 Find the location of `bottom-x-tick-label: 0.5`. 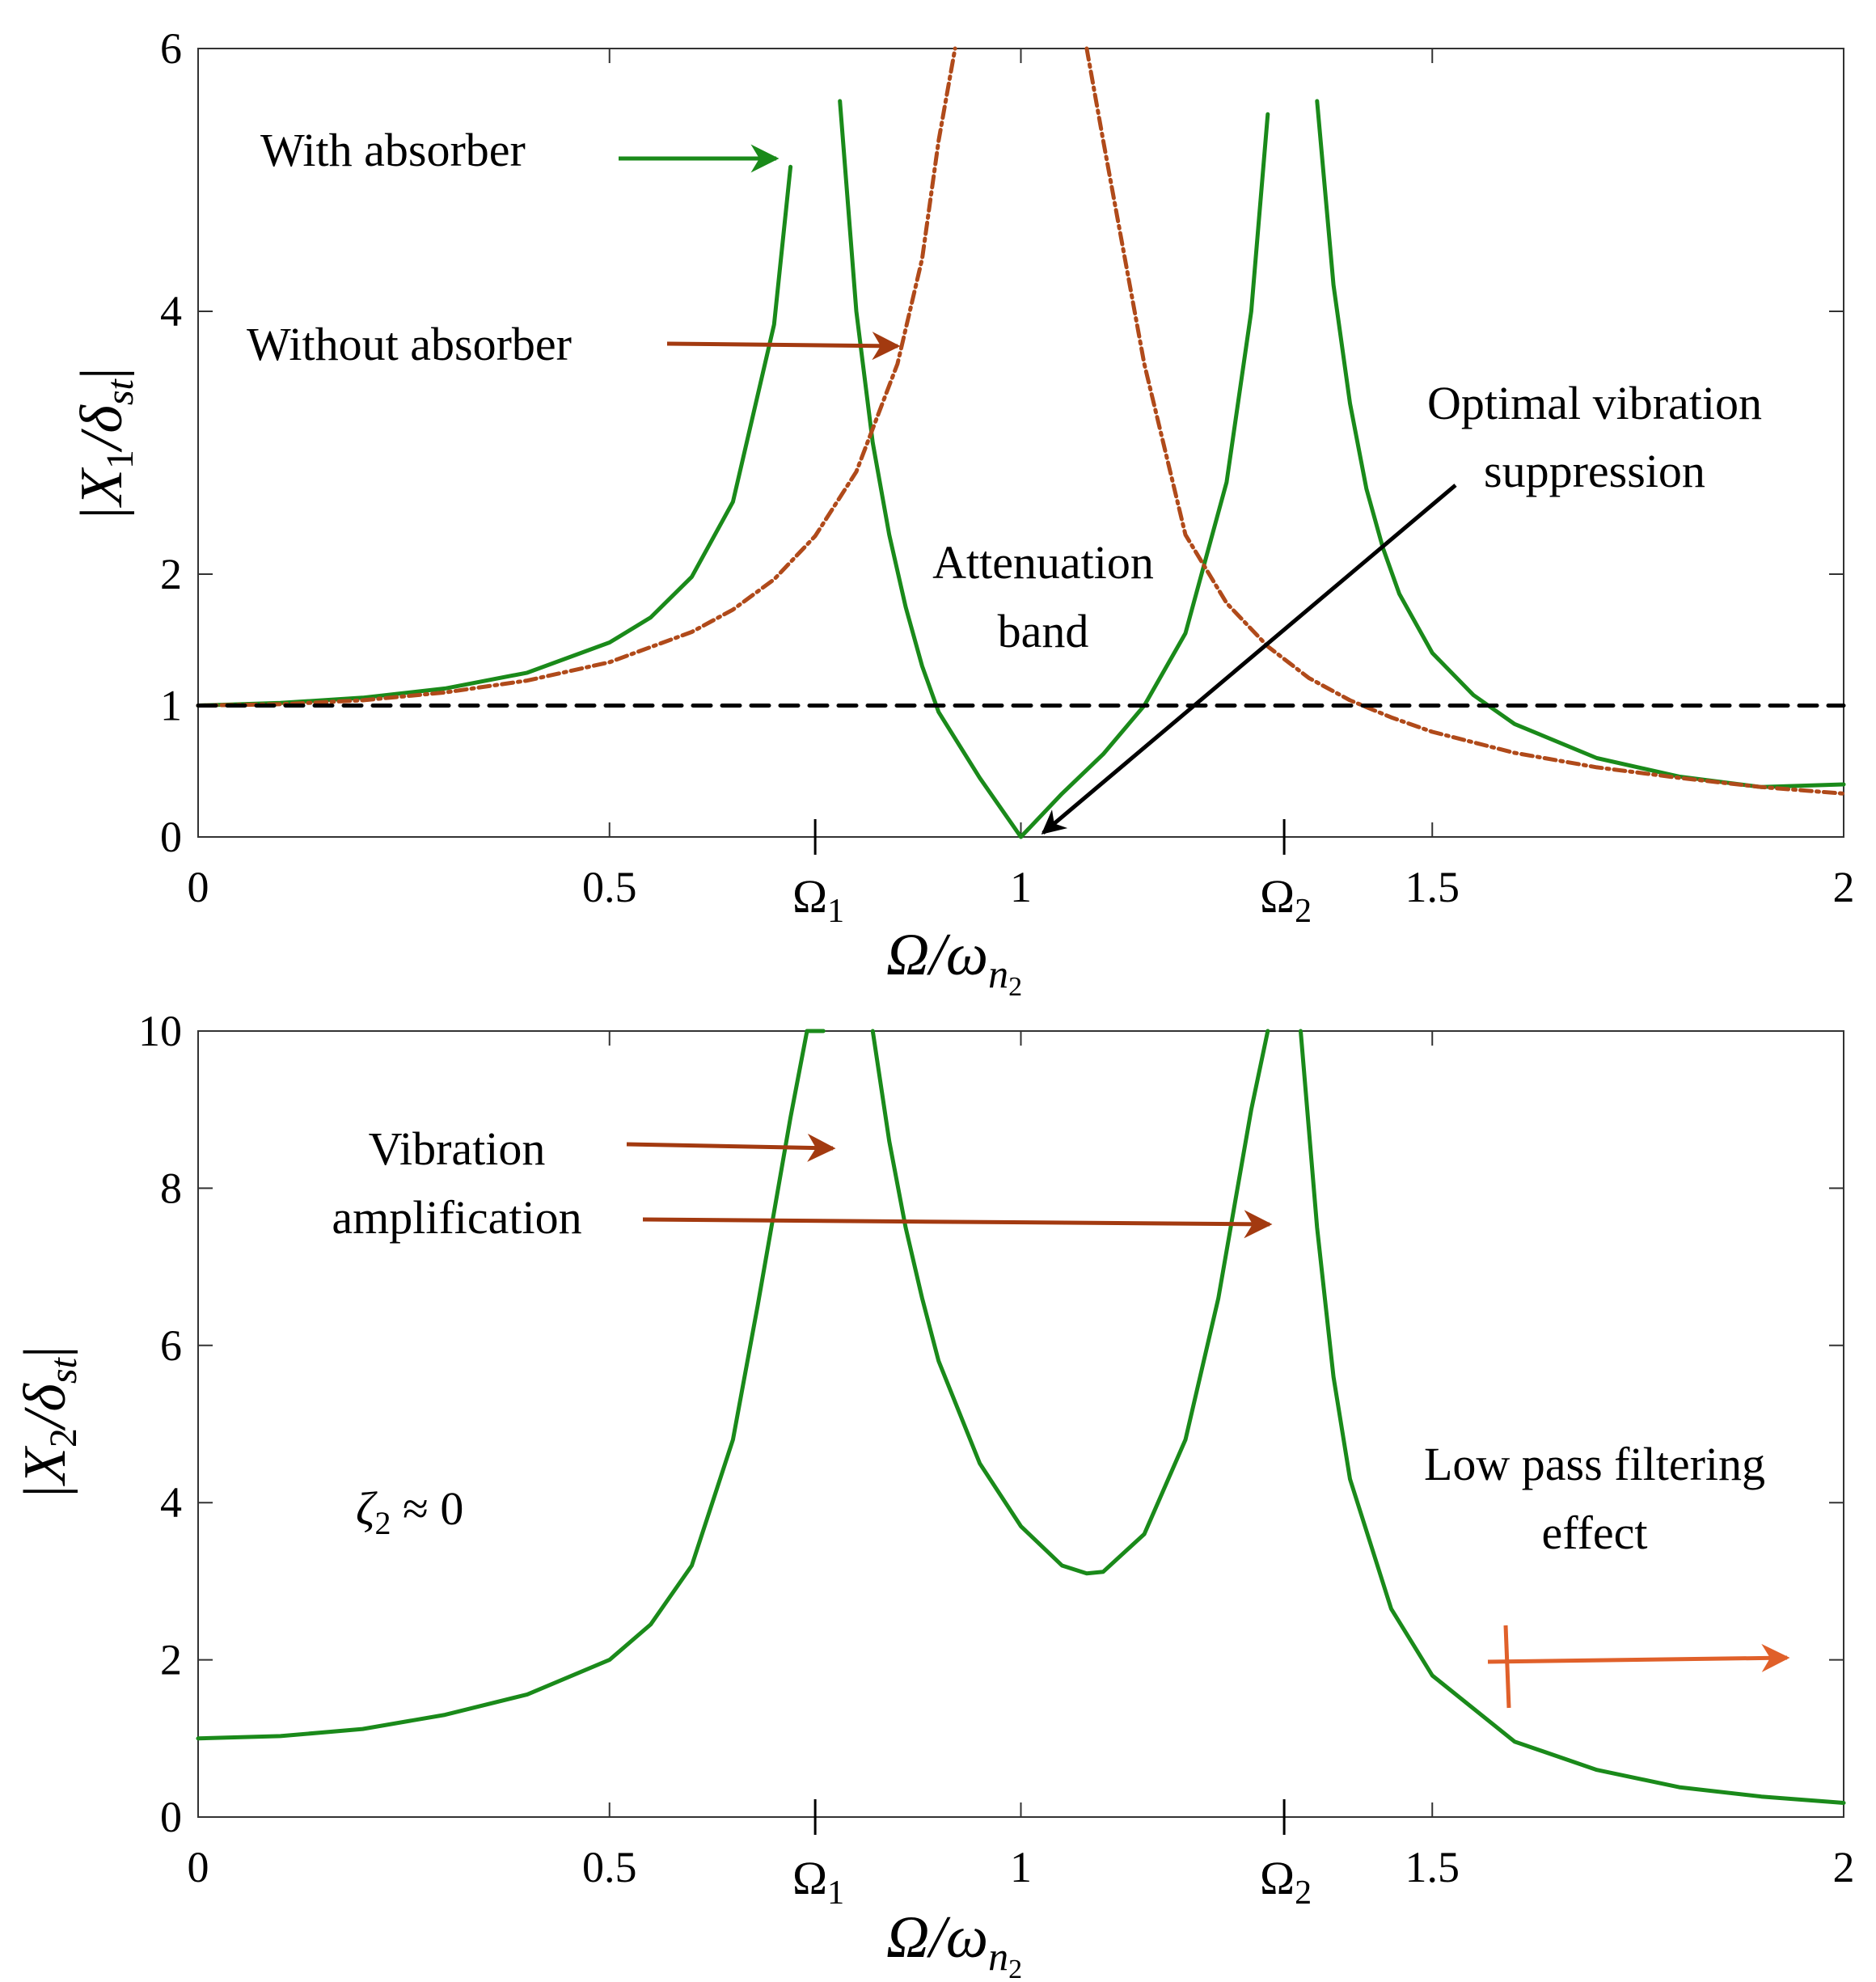

bottom-x-tick-label: 0.5 is located at coordinates (609, 1867).